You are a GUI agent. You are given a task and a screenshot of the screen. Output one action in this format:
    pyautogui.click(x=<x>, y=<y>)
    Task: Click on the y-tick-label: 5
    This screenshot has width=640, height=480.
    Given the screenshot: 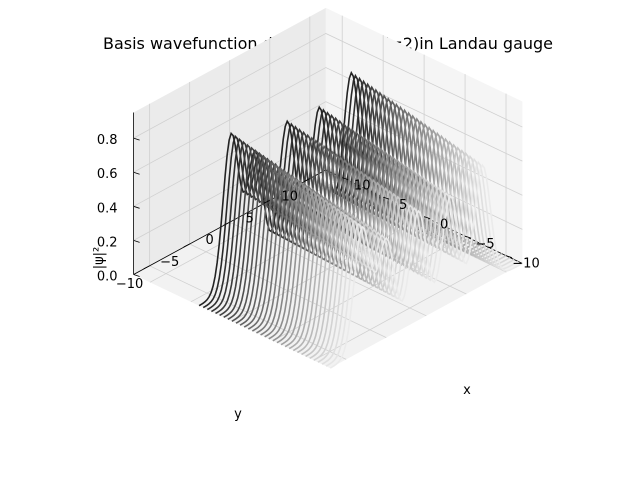 What is the action you would take?
    pyautogui.click(x=250, y=218)
    